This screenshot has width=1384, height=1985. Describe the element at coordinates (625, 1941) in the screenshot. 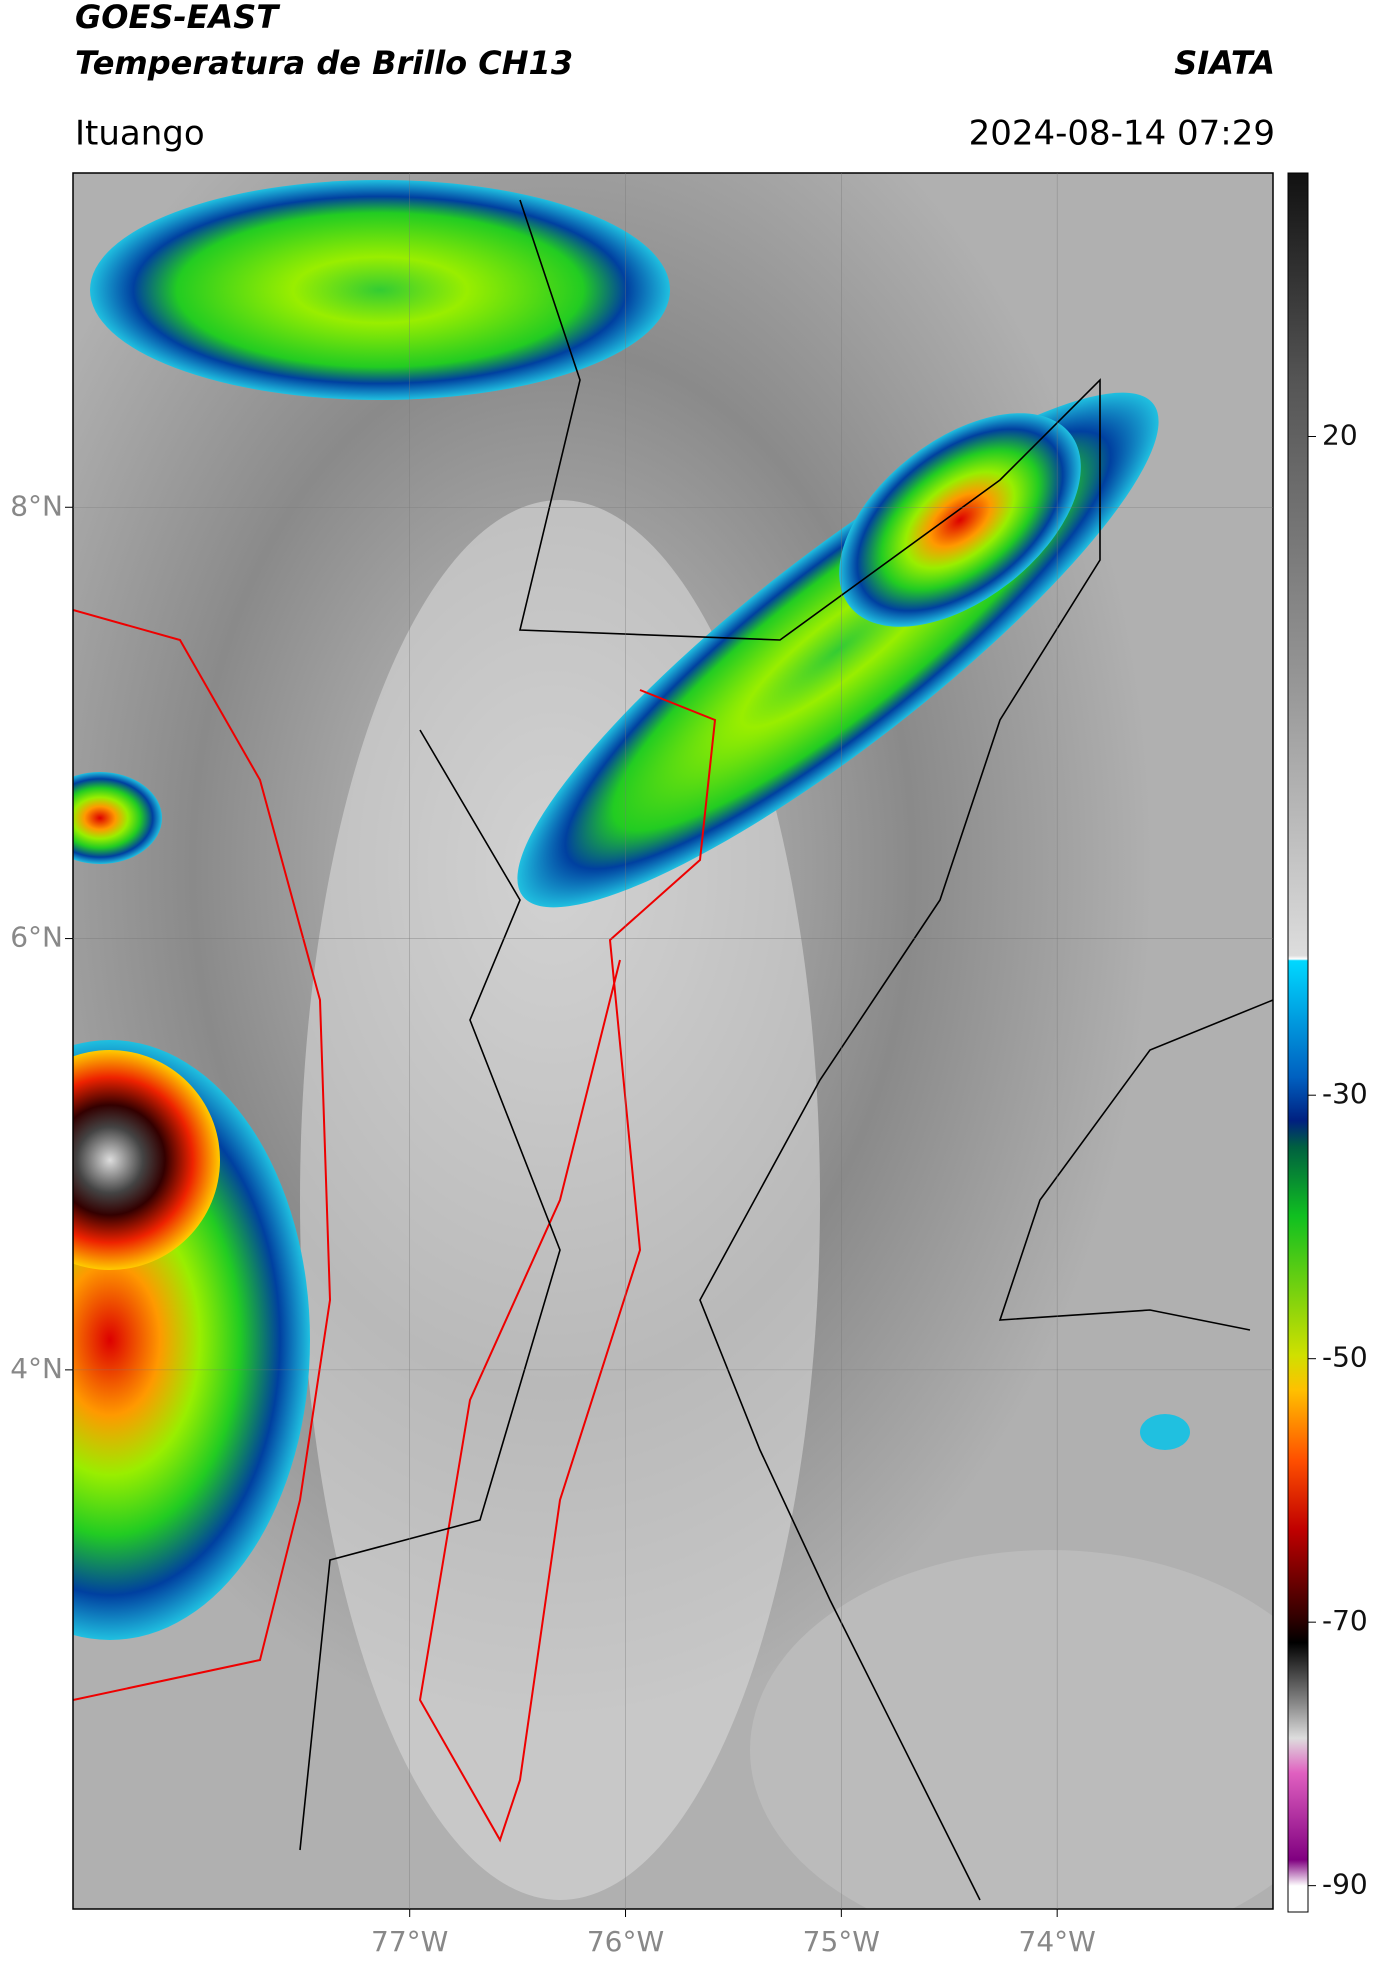

I see `lon-tick-label: 76°W` at that location.